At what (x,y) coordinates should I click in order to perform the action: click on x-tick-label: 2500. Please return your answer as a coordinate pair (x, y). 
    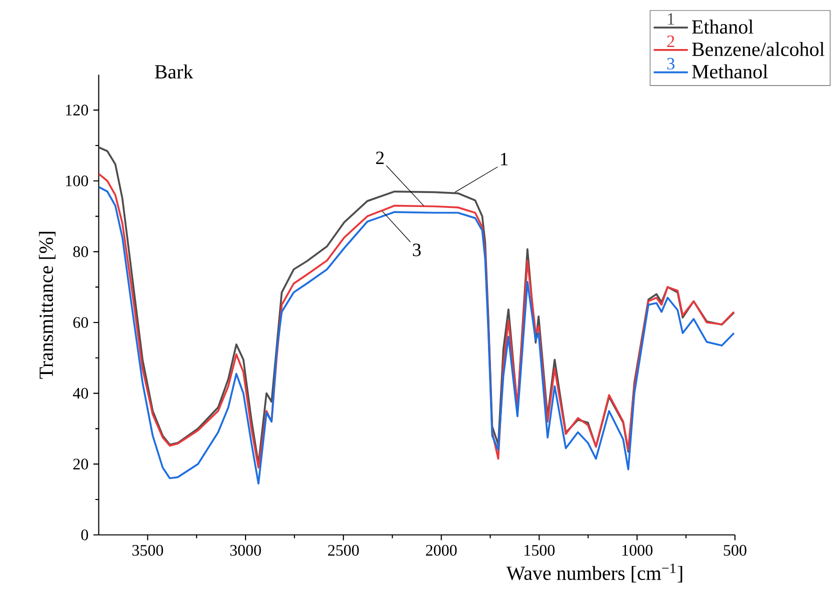
    Looking at the image, I should click on (343, 550).